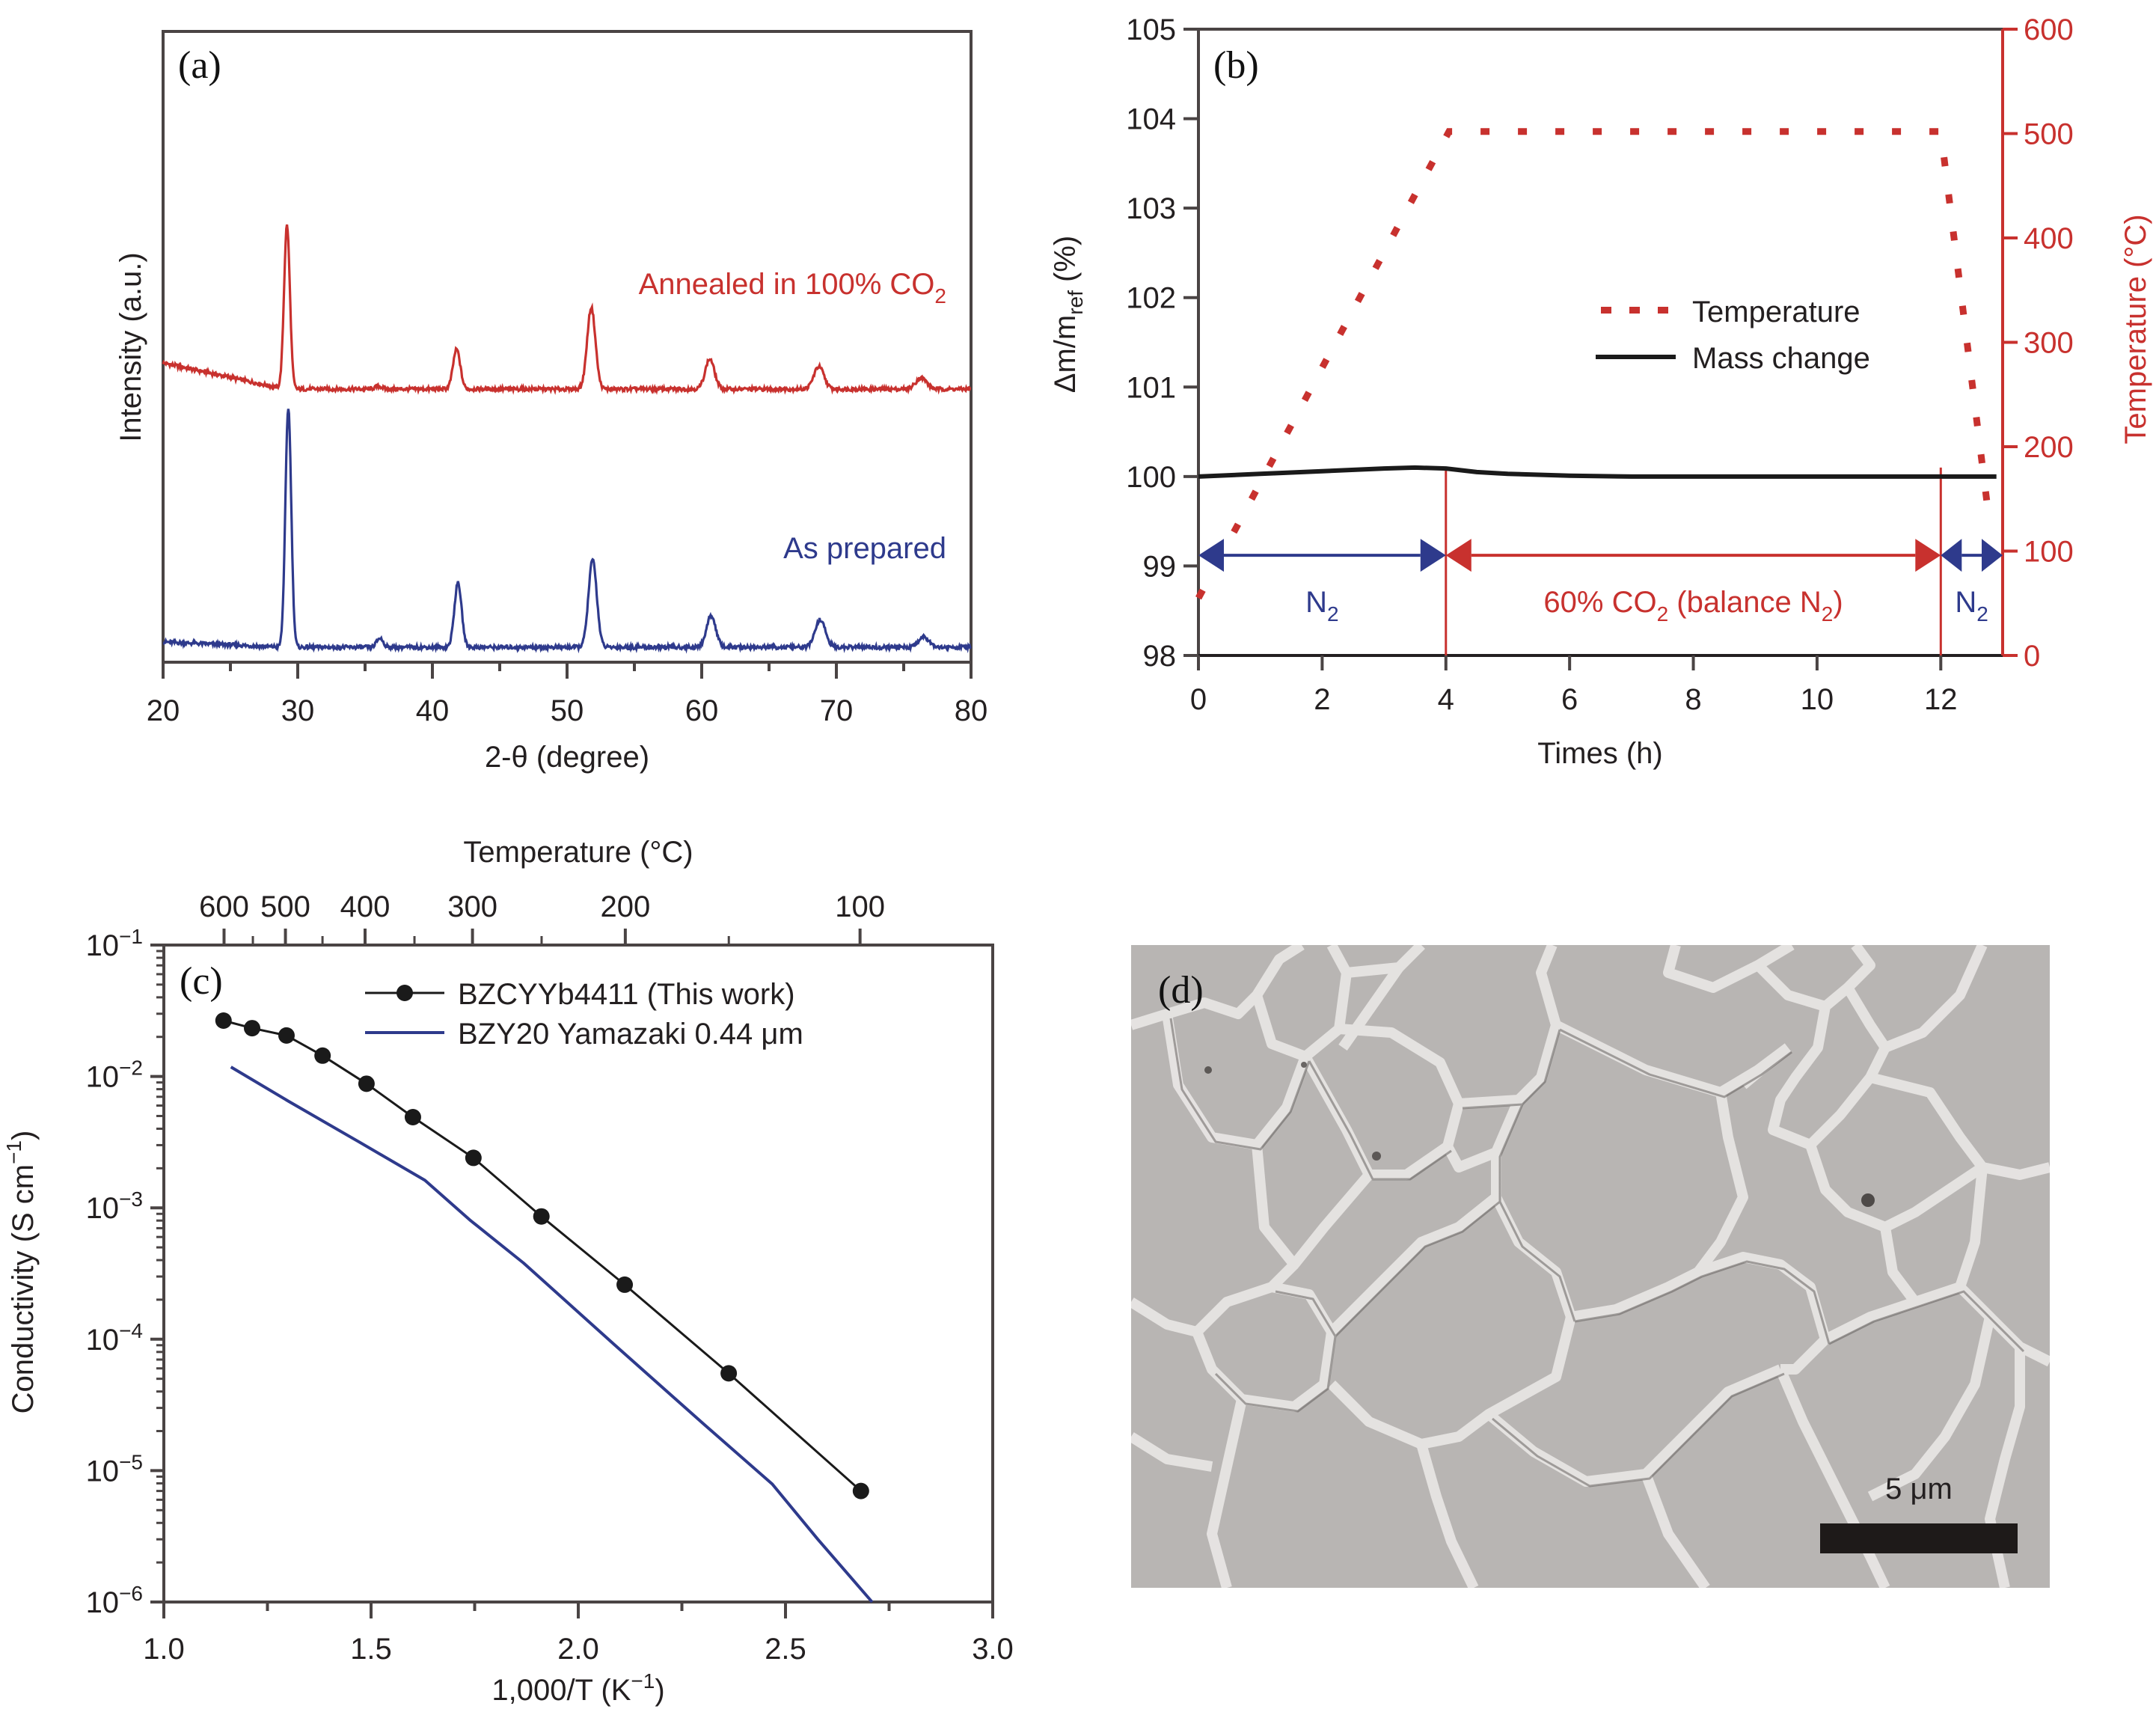 The height and width of the screenshot is (1712, 2156). What do you see at coordinates (24, 1288) in the screenshot?
I see `panel-c-y-title-main: Conductivity (S cm` at bounding box center [24, 1288].